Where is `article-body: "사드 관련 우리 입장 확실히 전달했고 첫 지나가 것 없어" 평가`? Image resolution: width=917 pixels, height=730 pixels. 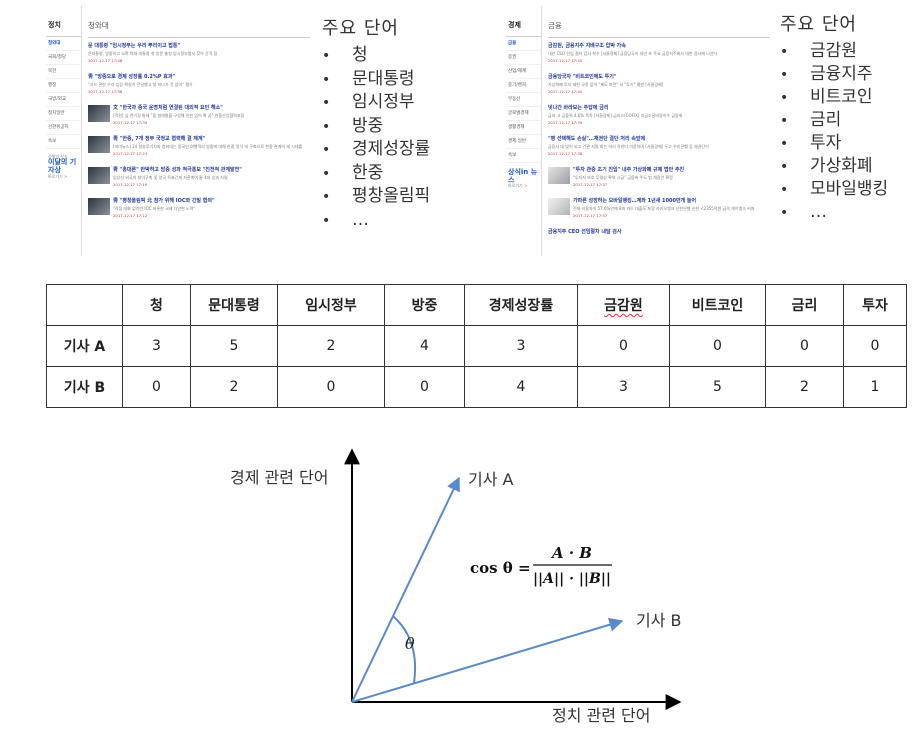 article-body: "사드 관련 우리 입장 확실히 전달했고 첫 지나가 것 없어" 평가 is located at coordinates (140, 84).